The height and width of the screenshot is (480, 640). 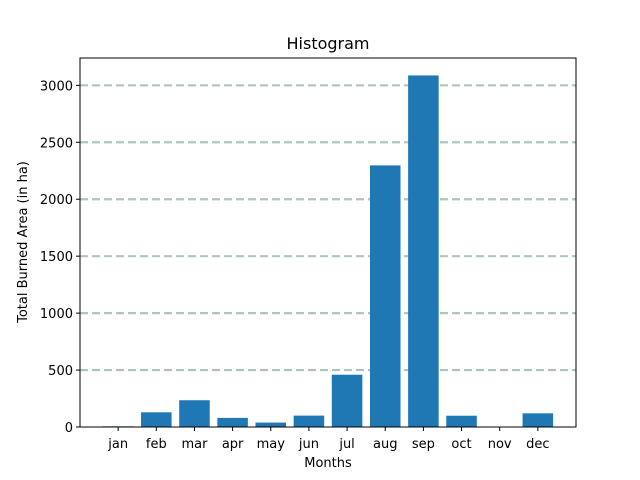 What do you see at coordinates (117, 444) in the screenshot?
I see `x-tick-label: jan` at bounding box center [117, 444].